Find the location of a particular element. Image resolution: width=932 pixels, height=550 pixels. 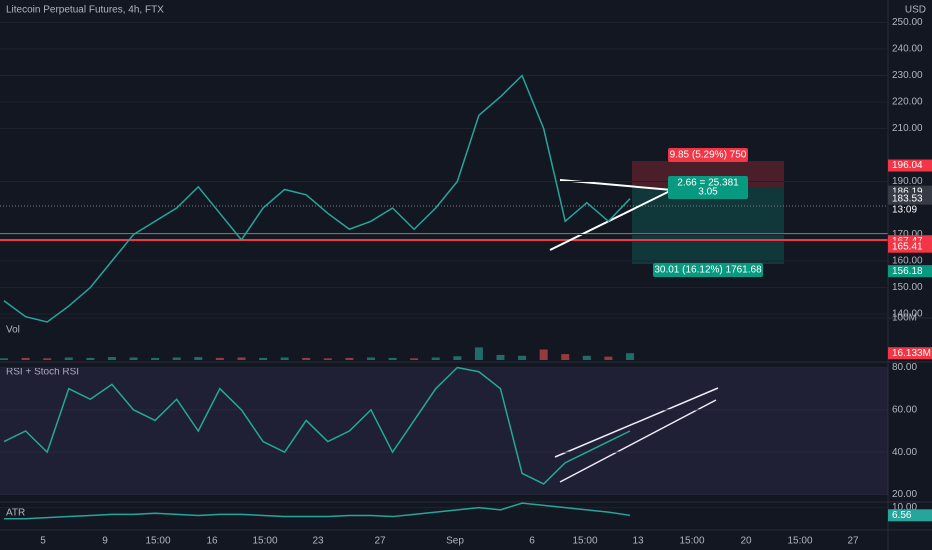

price-label: 196.04 is located at coordinates (907, 165).